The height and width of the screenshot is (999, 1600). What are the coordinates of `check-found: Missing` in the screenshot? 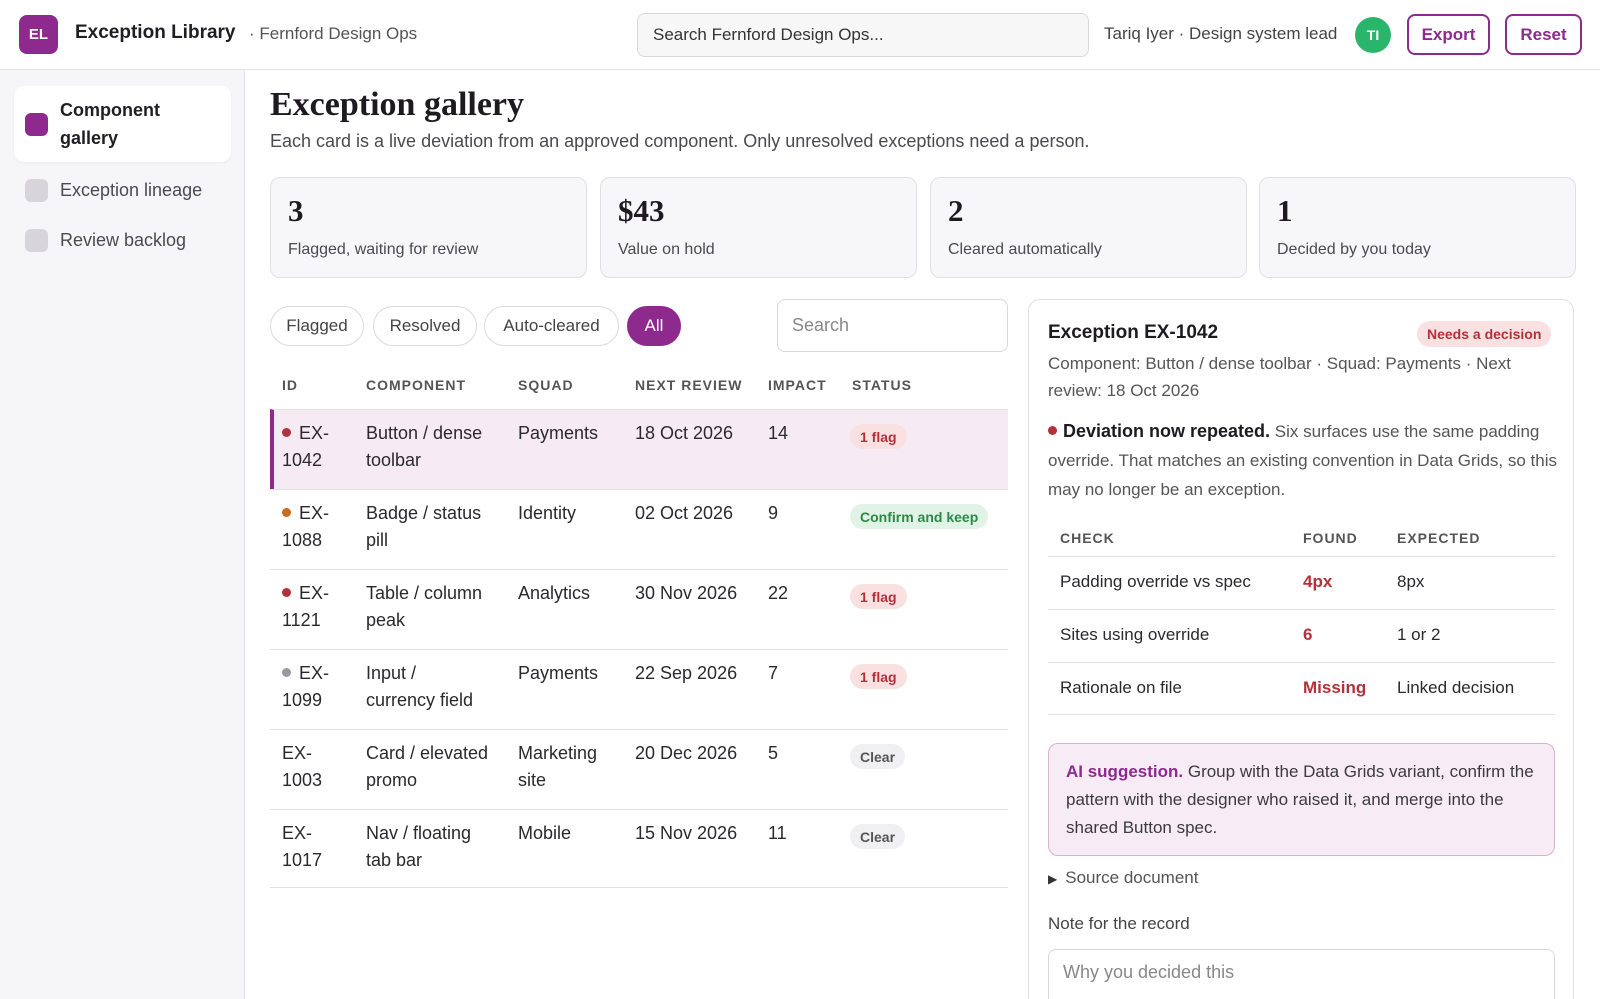 It's located at (1335, 687).